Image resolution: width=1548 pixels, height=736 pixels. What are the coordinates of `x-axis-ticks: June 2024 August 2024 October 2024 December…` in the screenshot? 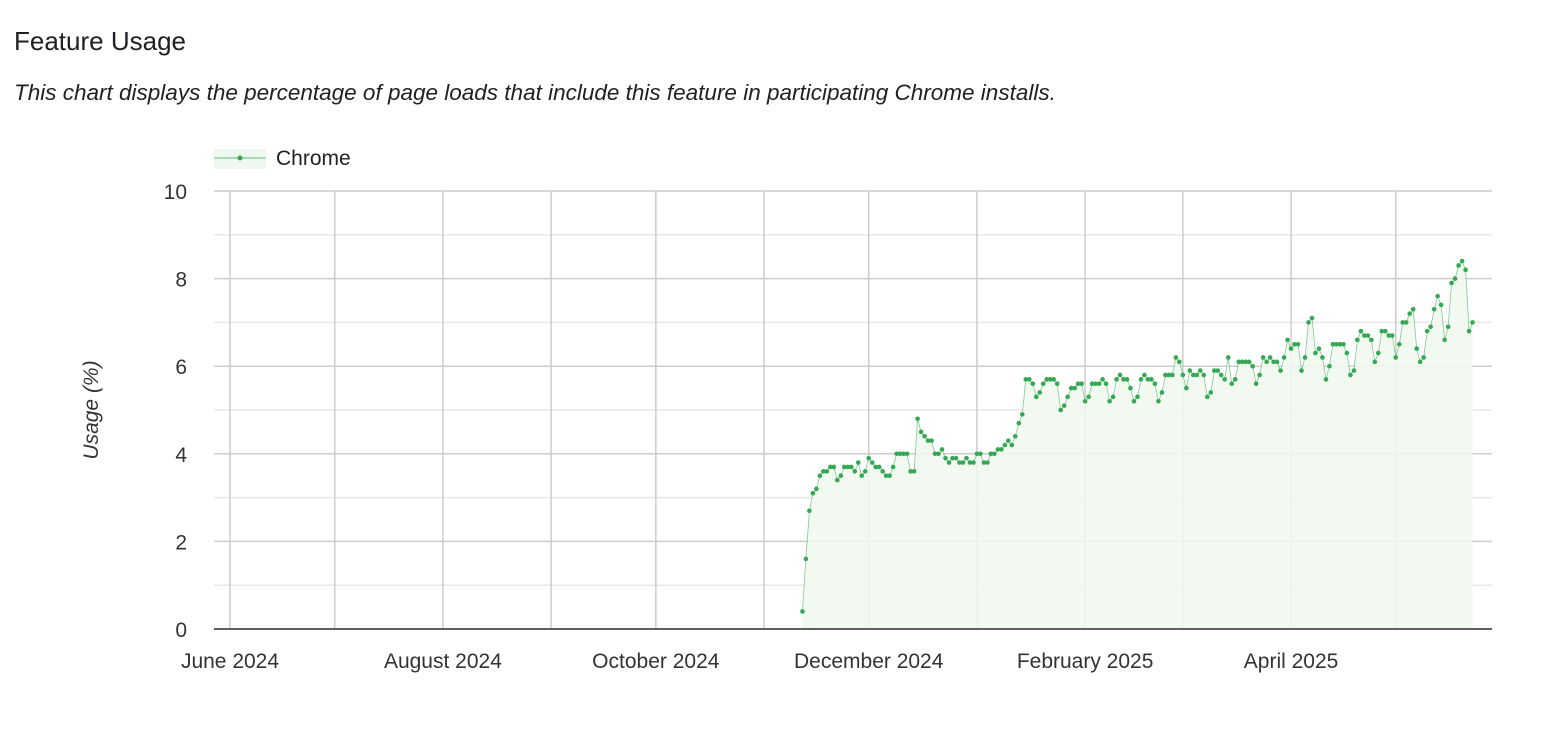 It's located at (759, 661).